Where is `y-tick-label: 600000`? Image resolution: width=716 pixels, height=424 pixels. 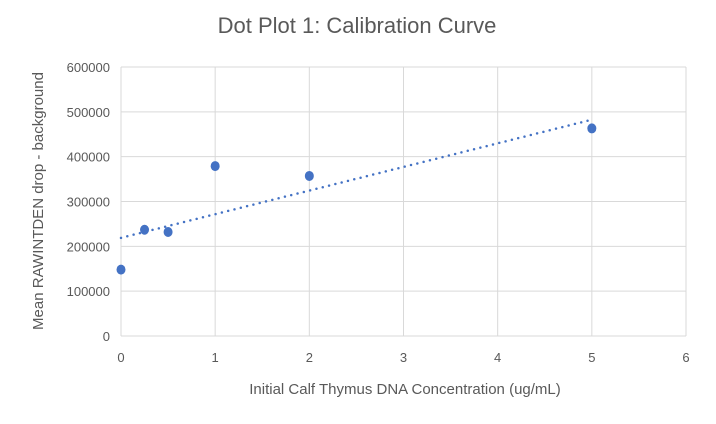 y-tick-label: 600000 is located at coordinates (88, 67).